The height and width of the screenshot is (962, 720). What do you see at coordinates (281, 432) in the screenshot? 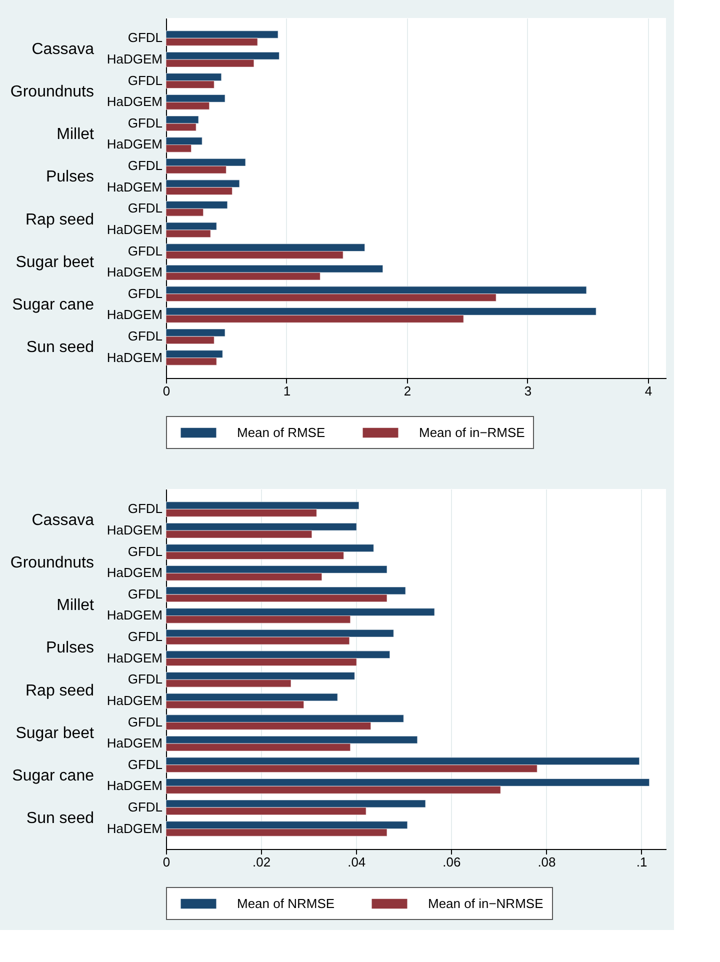
I see `legend-label: Mean of RMSE` at bounding box center [281, 432].